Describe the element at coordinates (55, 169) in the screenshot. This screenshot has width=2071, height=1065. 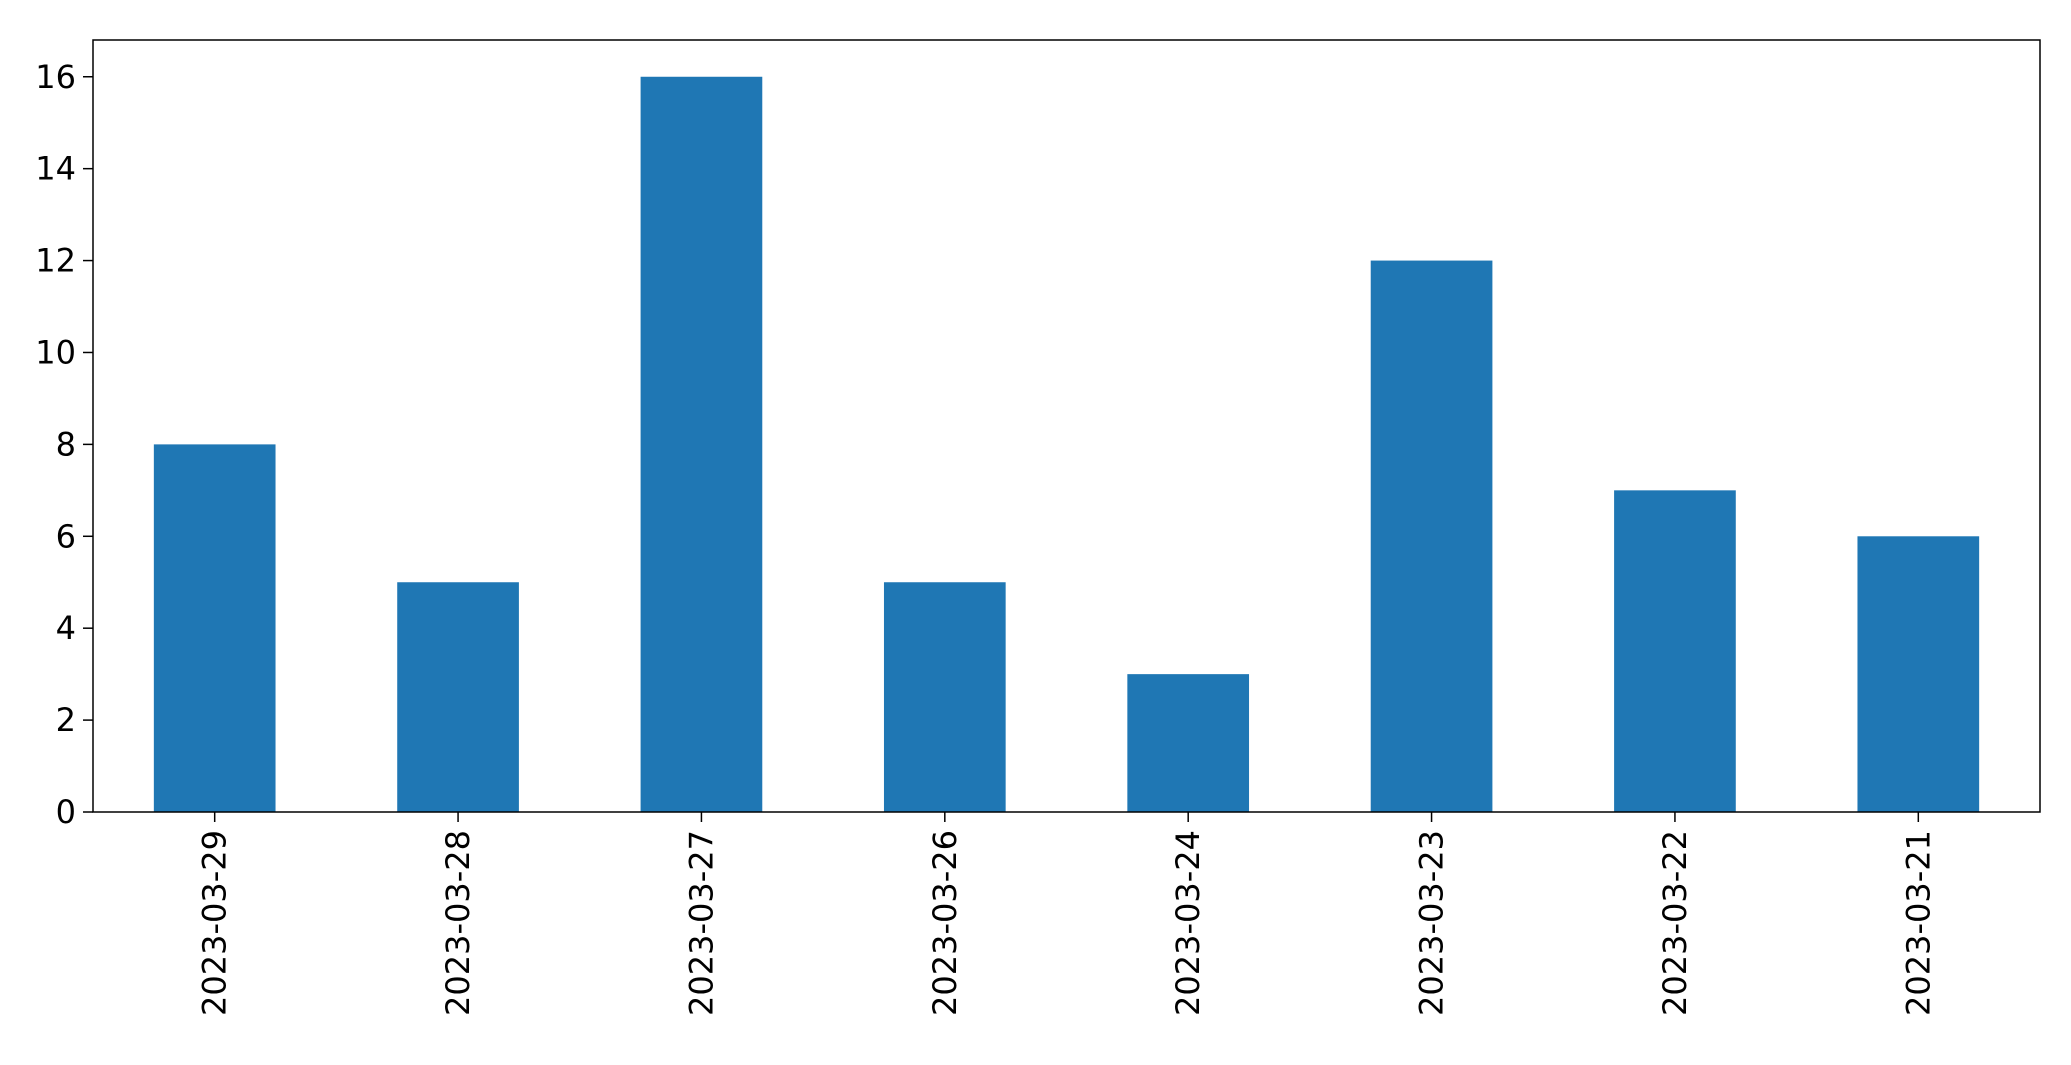
I see `y-tick-label: 14` at that location.